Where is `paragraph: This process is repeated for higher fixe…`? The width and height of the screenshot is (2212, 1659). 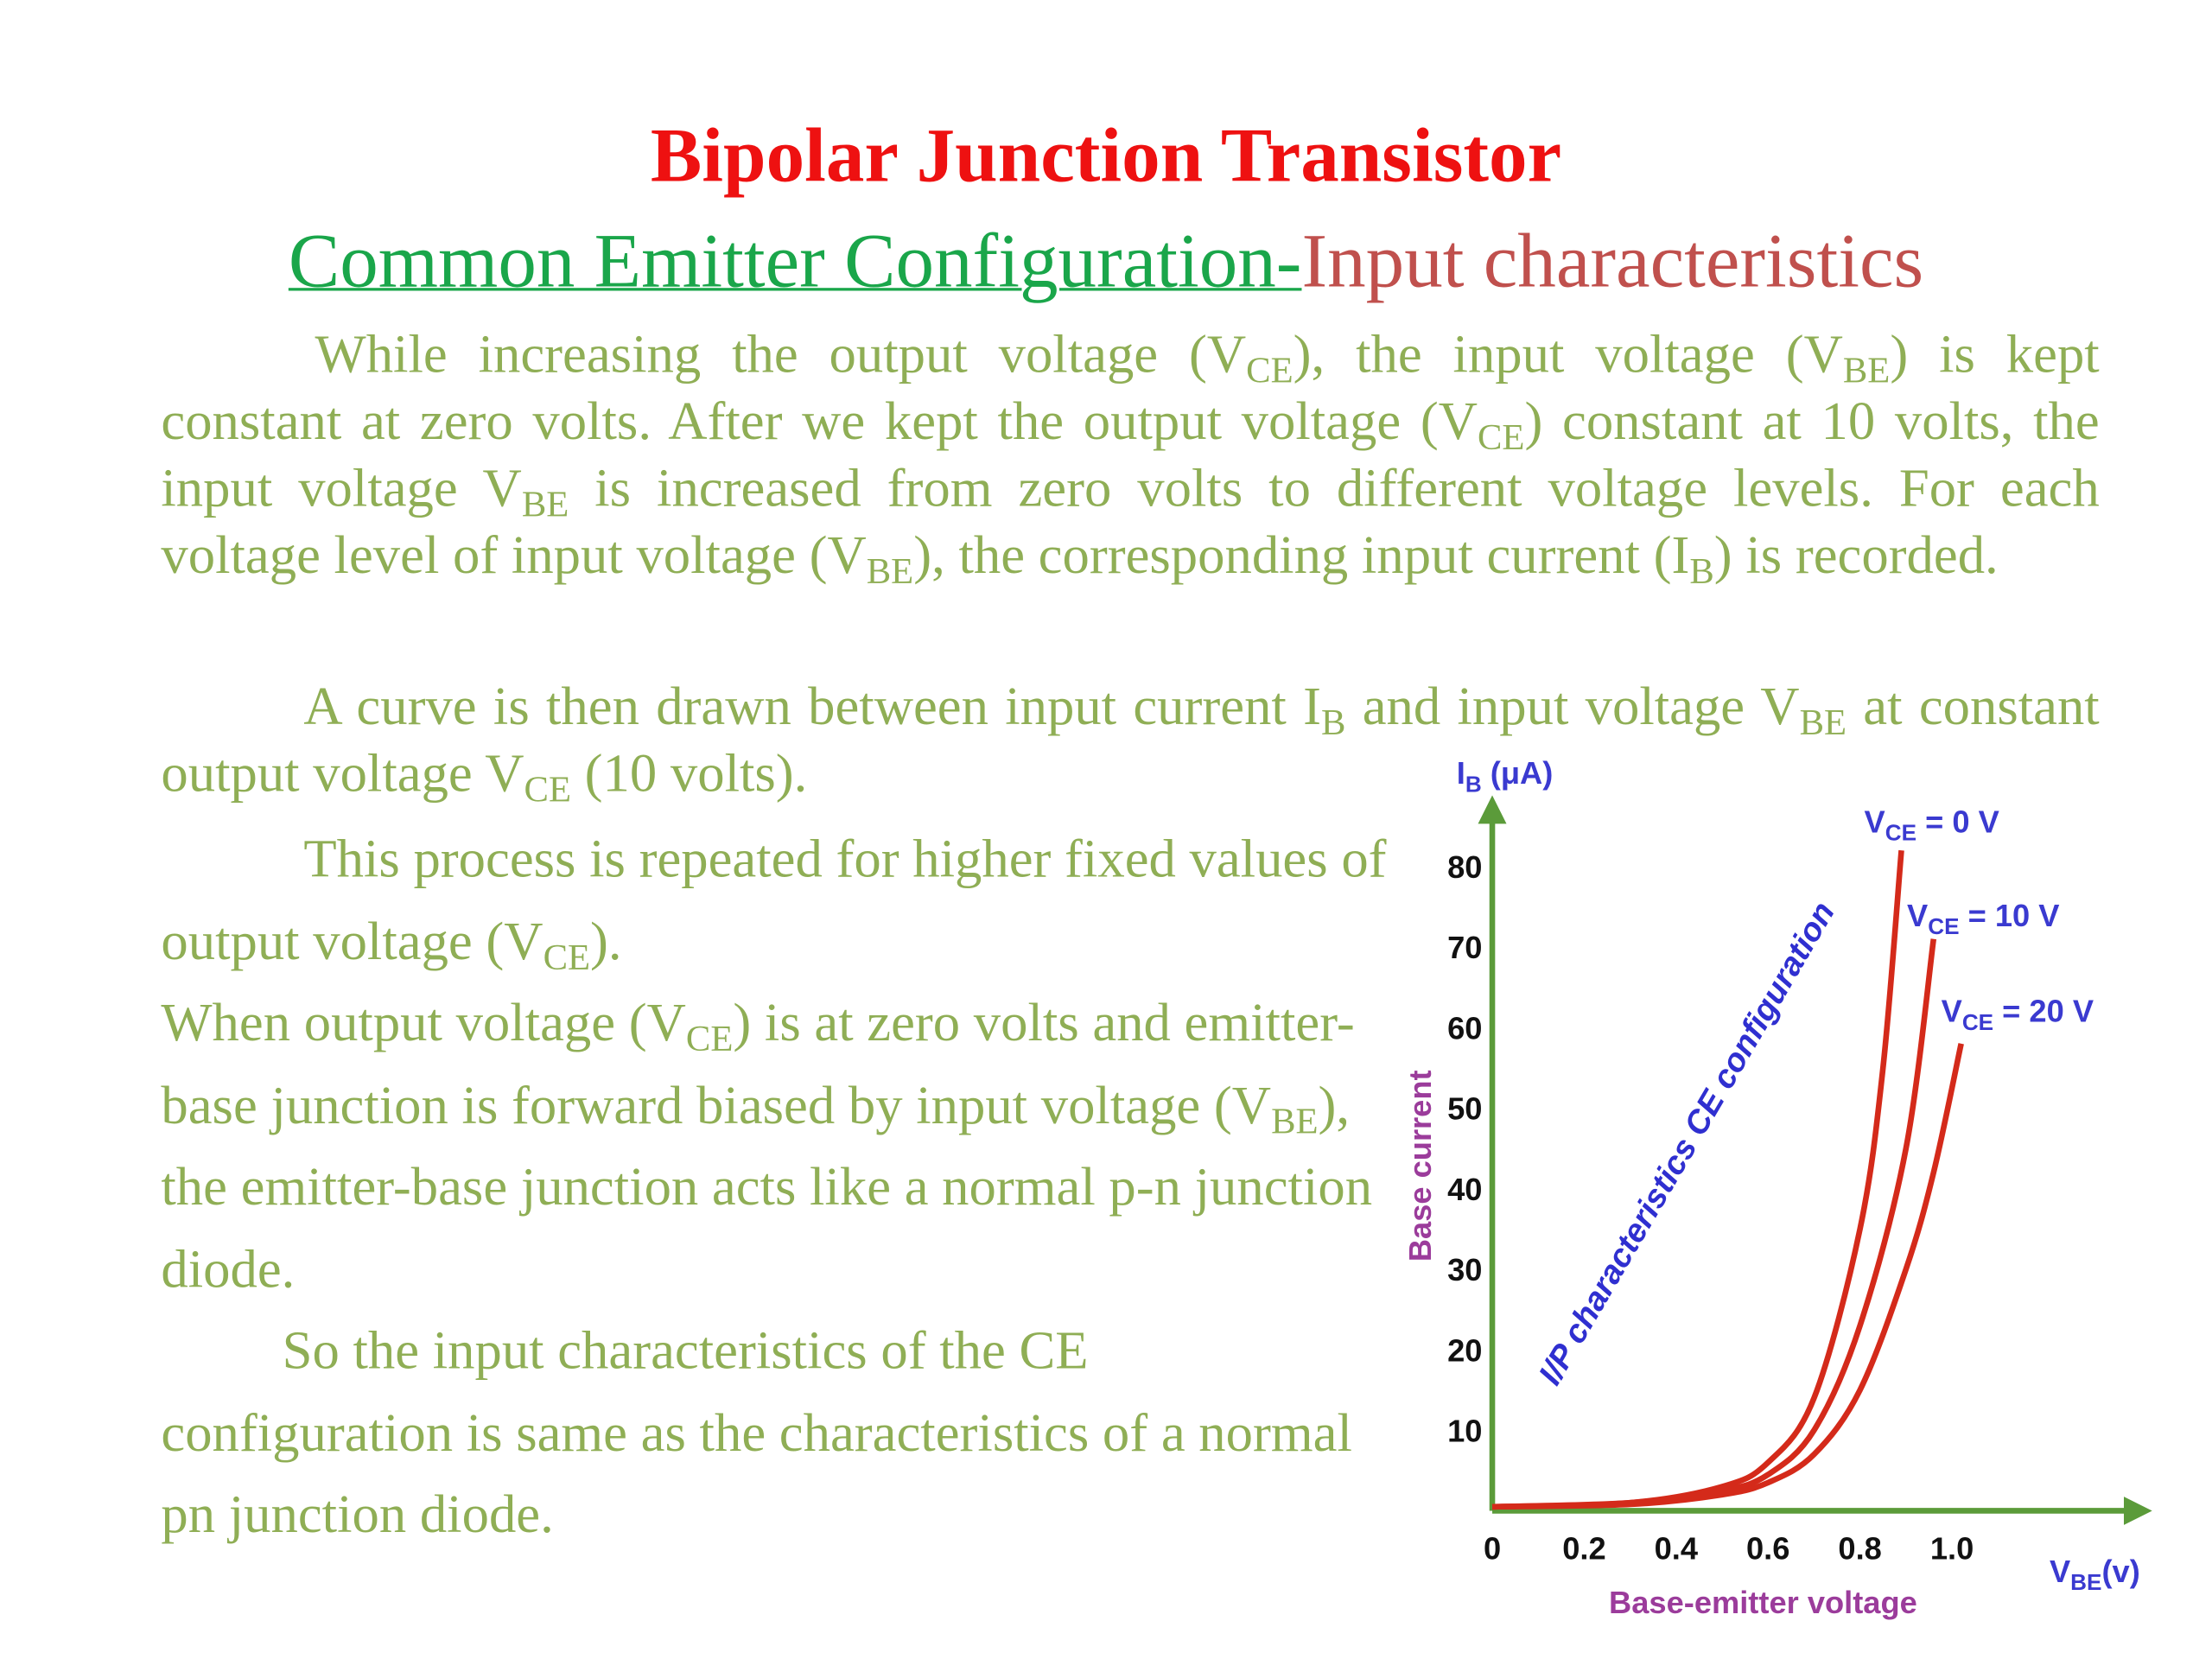
paragraph: This process is repeated for higher fixe… is located at coordinates (774, 901).